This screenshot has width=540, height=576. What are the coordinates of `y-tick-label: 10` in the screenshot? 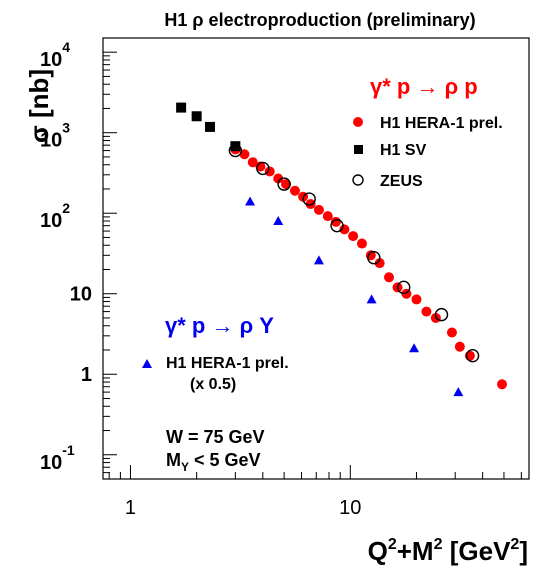 It's located at (81, 295).